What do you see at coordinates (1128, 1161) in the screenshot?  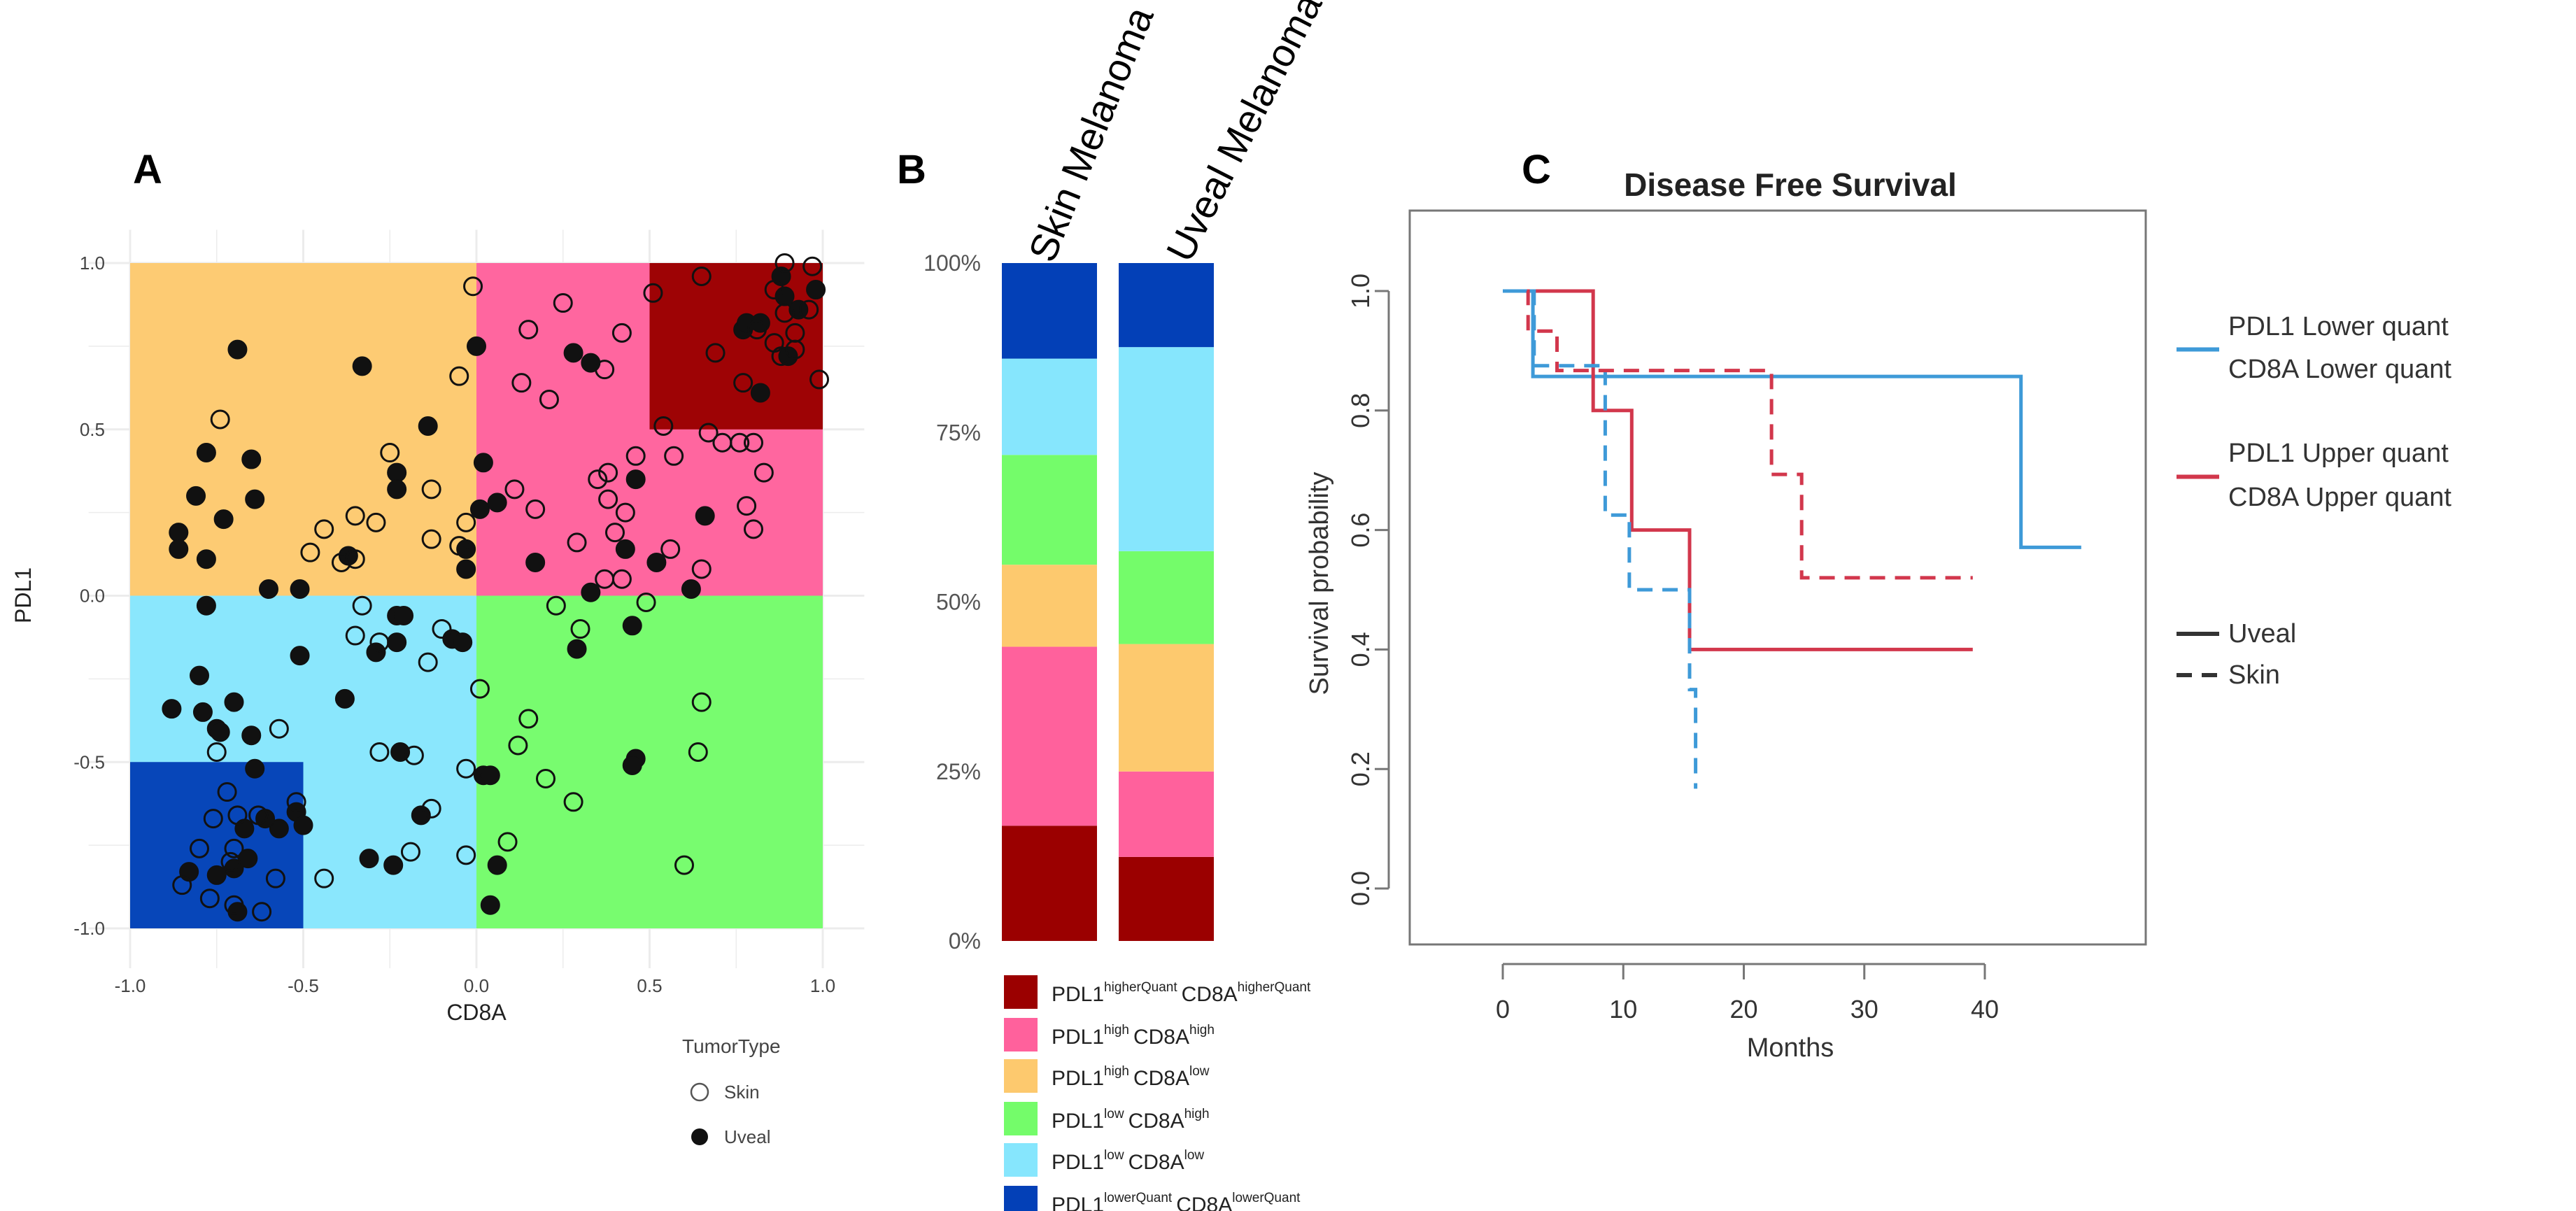 I see `legend-label-lowlow: PDL1low CD8Alow` at bounding box center [1128, 1161].